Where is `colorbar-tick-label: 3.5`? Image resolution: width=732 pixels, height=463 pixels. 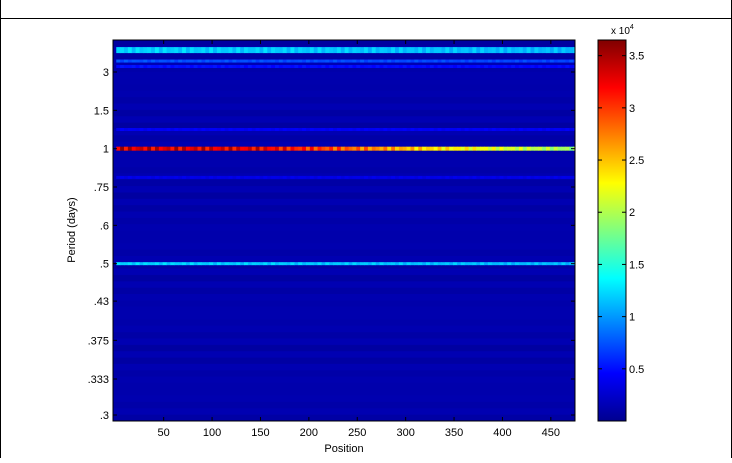
colorbar-tick-label: 3.5 is located at coordinates (636, 57).